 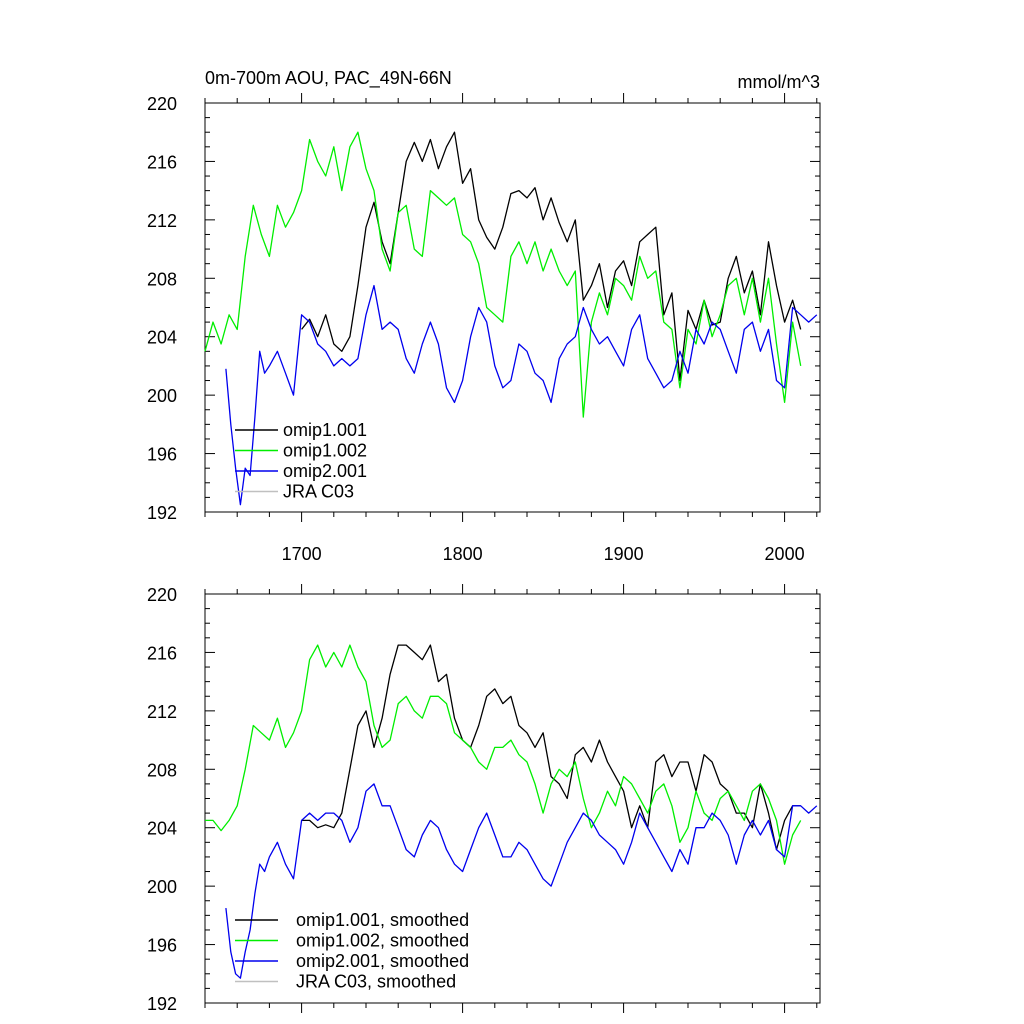 I want to click on bottom-ytick-label: 192, so click(x=162, y=1004).